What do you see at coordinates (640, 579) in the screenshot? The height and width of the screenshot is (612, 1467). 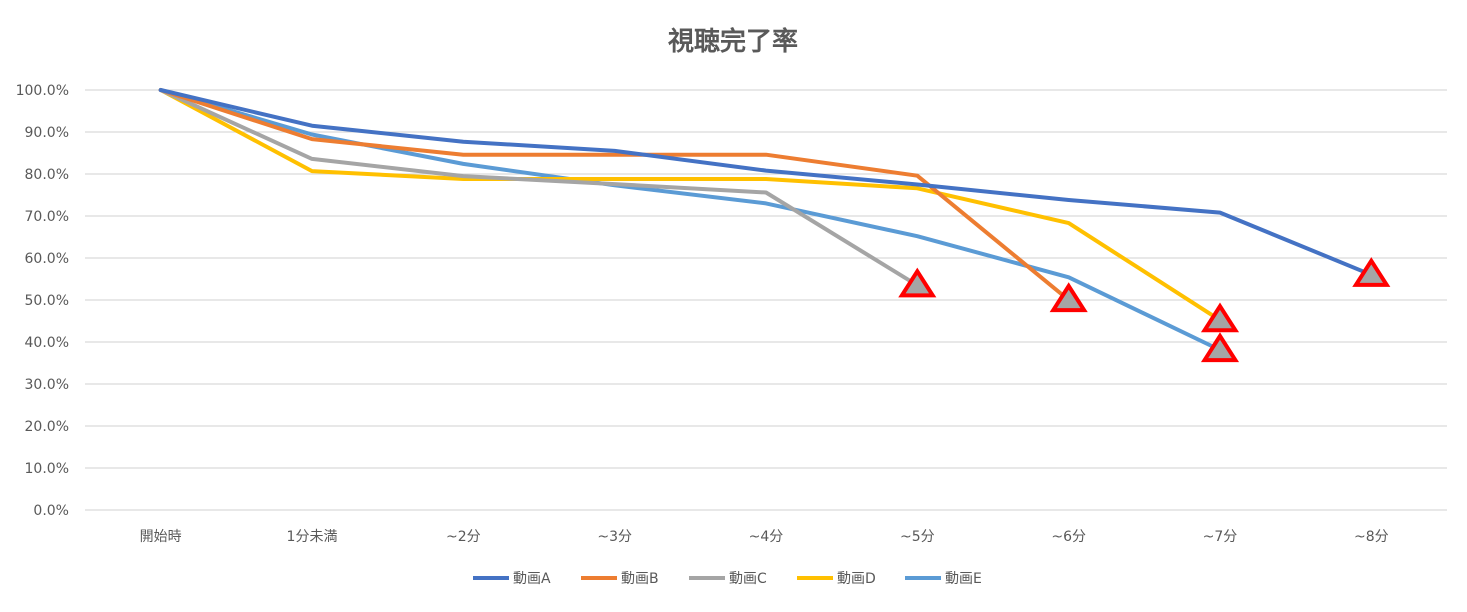 I see `legend-label: 動画B` at bounding box center [640, 579].